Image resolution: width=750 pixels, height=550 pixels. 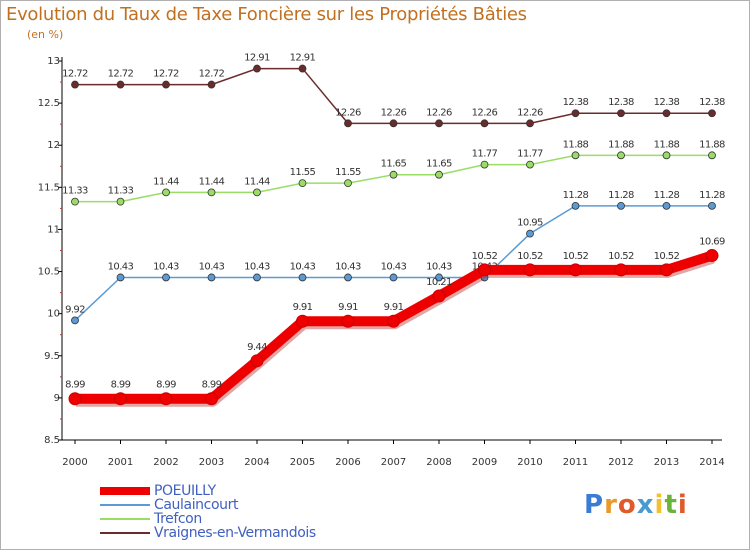 What do you see at coordinates (348, 112) in the screenshot?
I see `data-label: 12.26` at bounding box center [348, 112].